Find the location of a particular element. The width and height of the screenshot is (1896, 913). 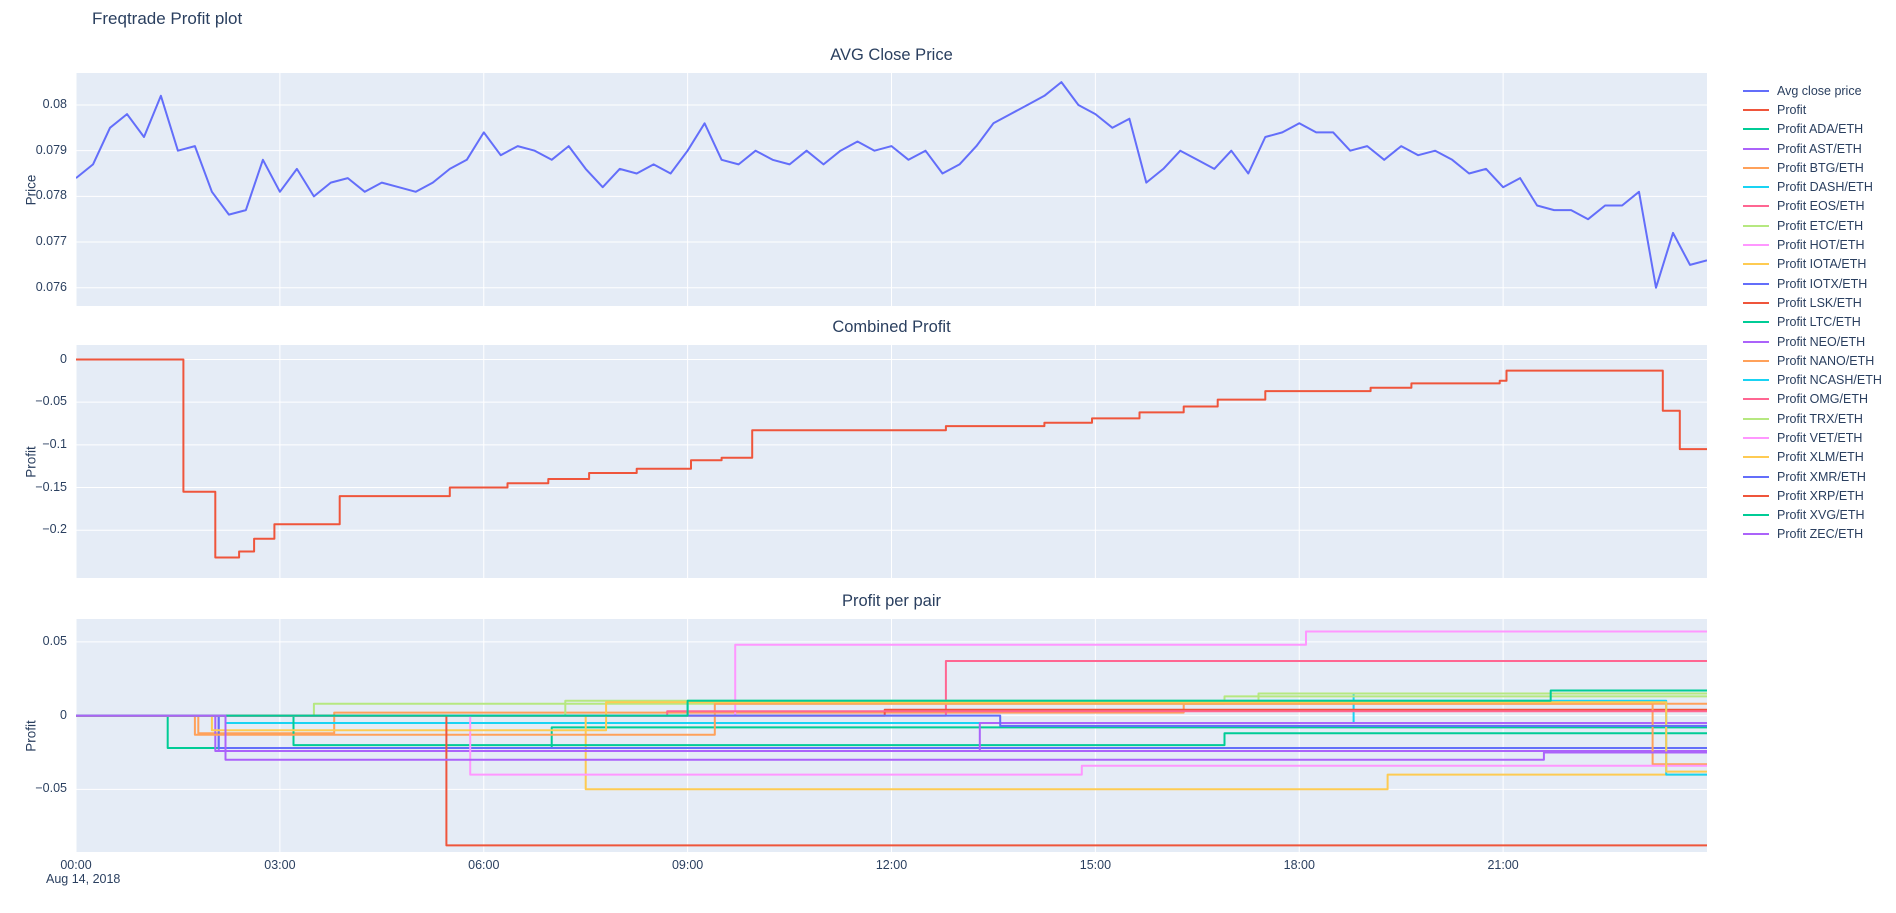

legend-item-avg-close-price: Avg close price is located at coordinates (1812, 90).